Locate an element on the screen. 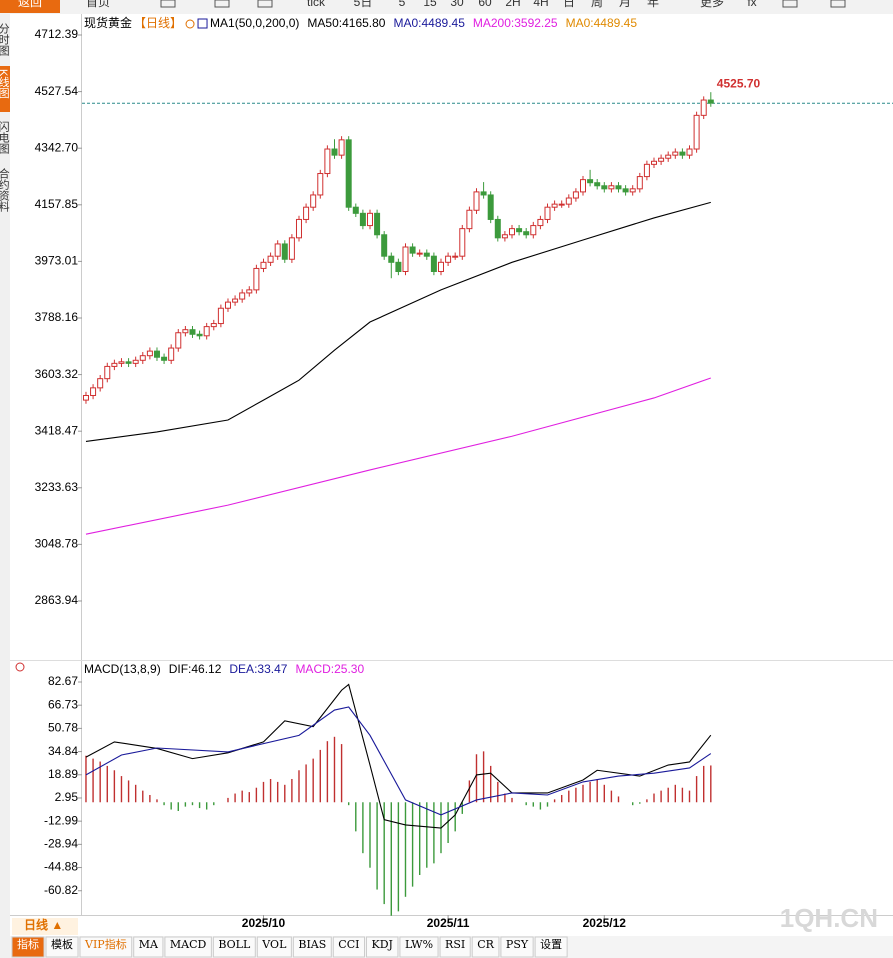  side-tab: 闪电图 is located at coordinates (5, 137).